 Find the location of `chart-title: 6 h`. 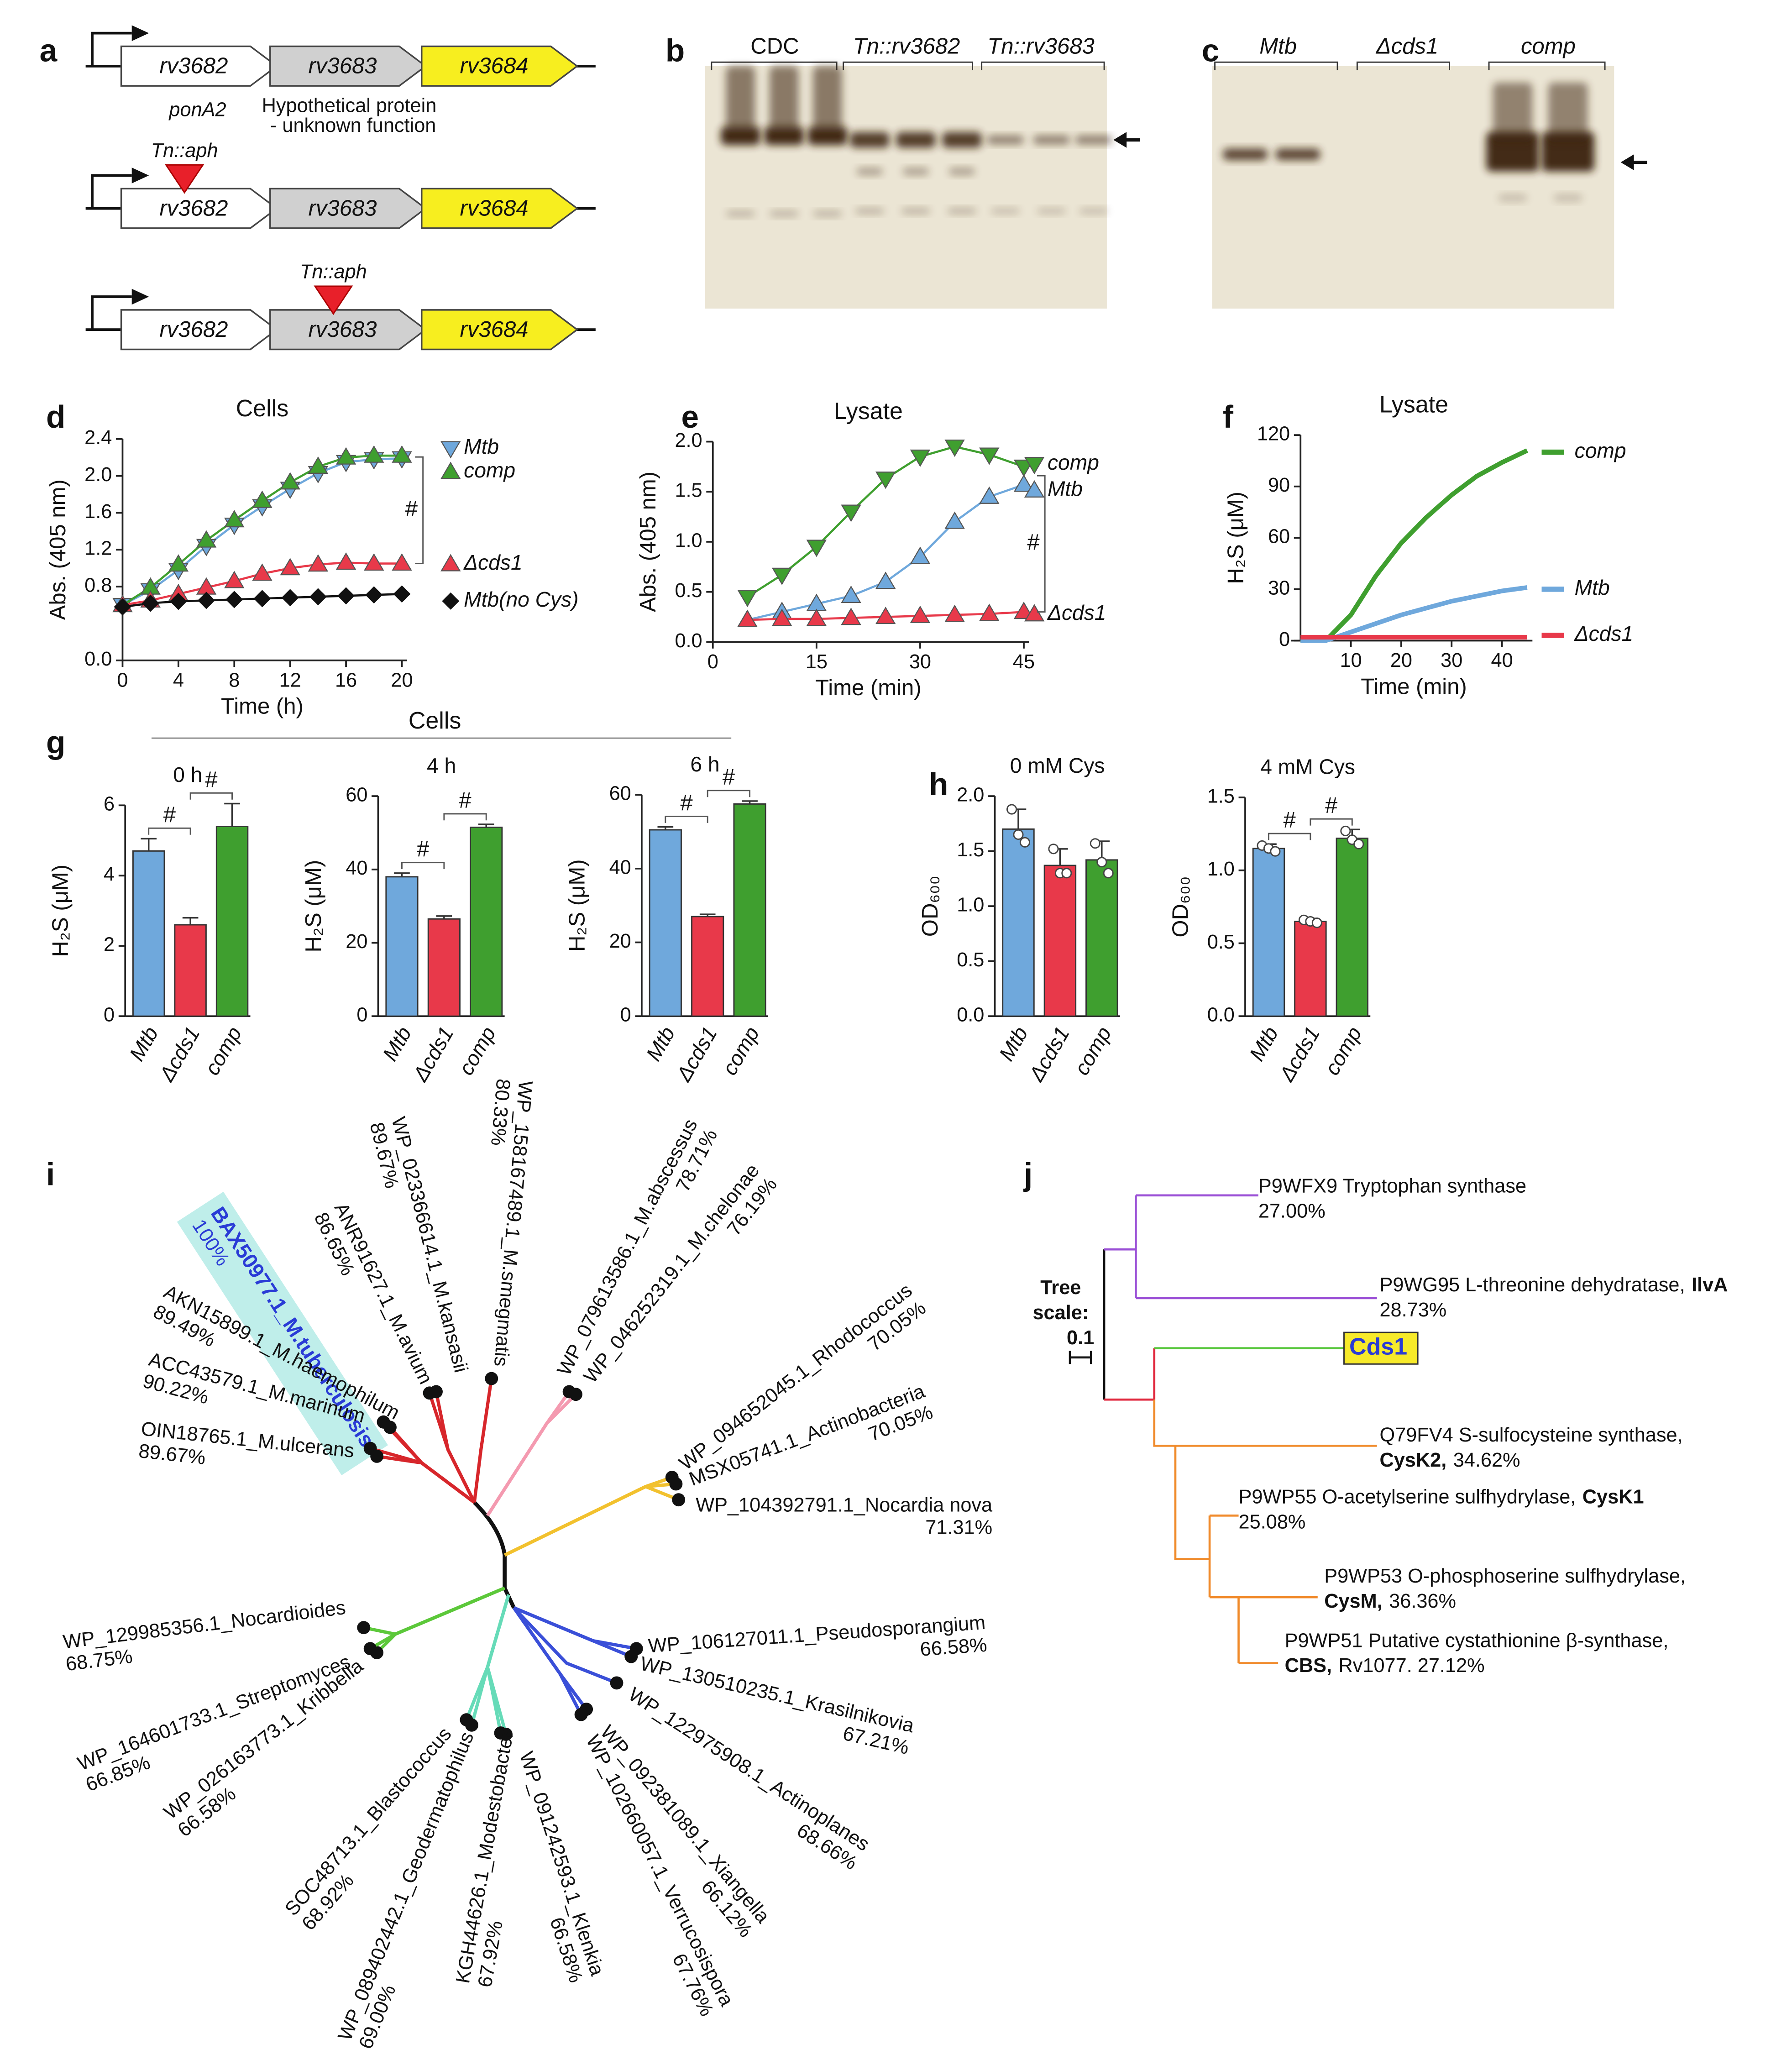

chart-title: 6 h is located at coordinates (704, 764).